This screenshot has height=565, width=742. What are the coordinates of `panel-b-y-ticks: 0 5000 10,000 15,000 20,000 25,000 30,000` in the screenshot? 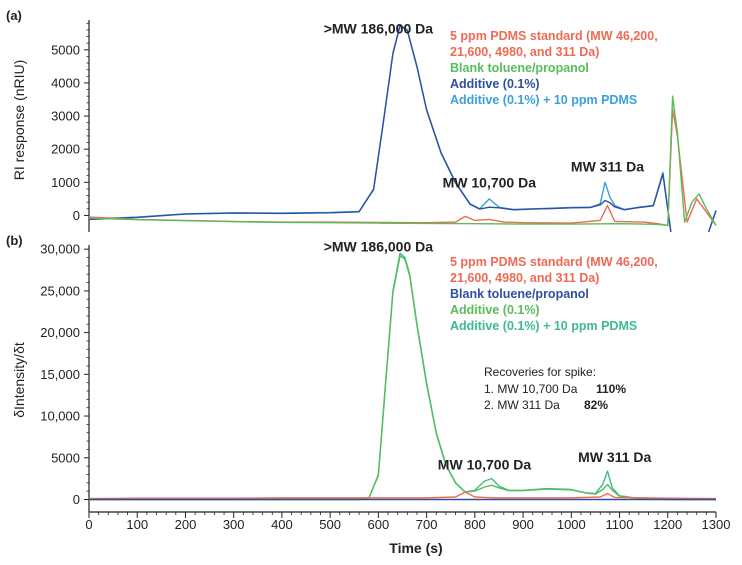 It's located at (64, 374).